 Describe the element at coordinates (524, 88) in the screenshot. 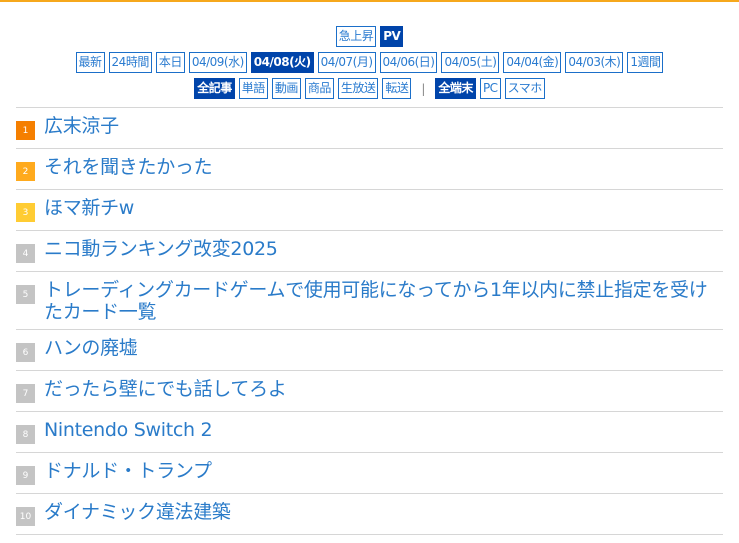

I see `device-button-2: スマホ` at that location.